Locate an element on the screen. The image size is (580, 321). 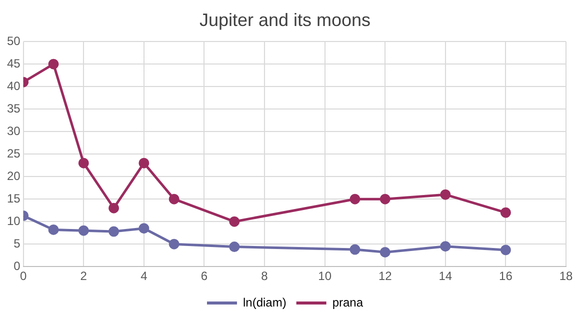
x-tick-label: 12 is located at coordinates (385, 276).